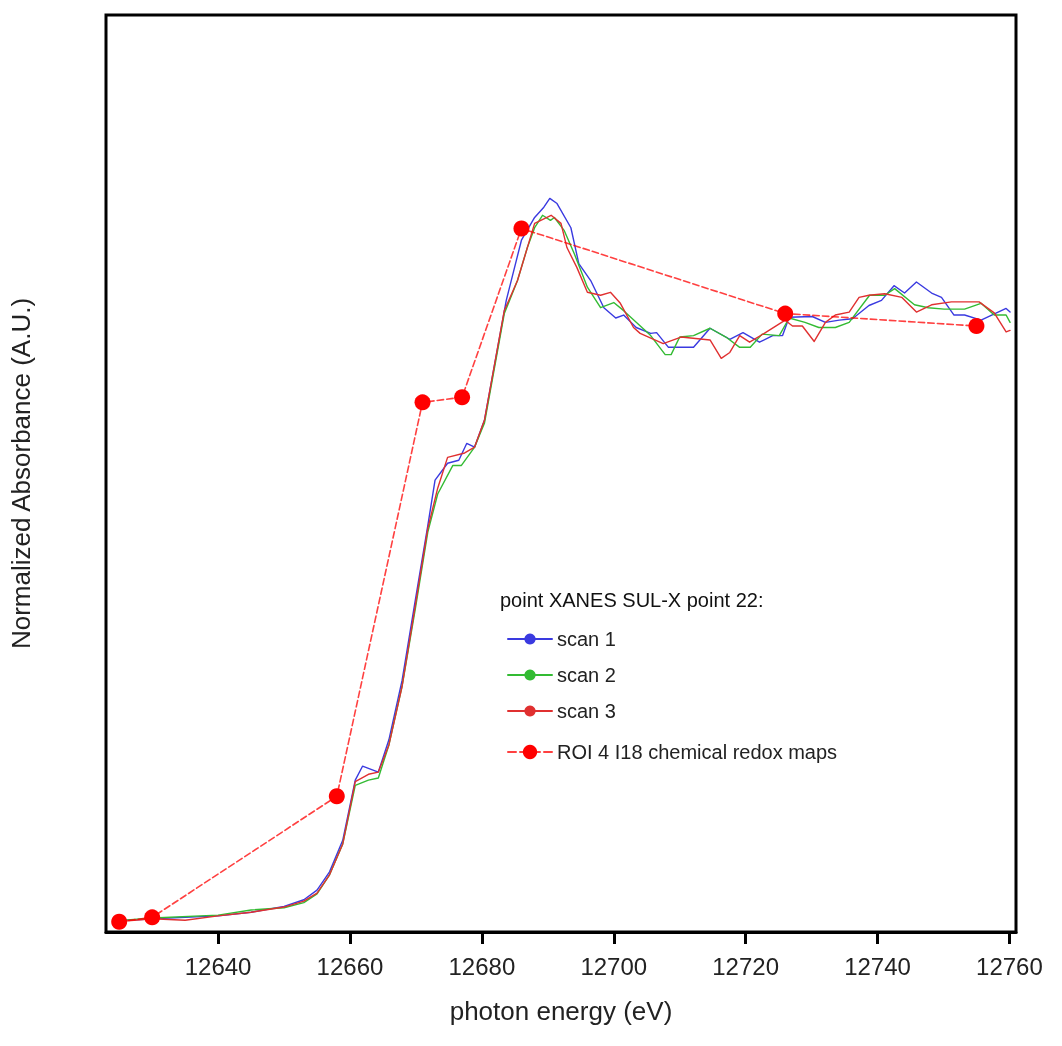 This screenshot has height=1046, width=1062. Describe the element at coordinates (697, 752) in the screenshot. I see `legend-label: ROI 4 I18 chemical redox maps` at that location.